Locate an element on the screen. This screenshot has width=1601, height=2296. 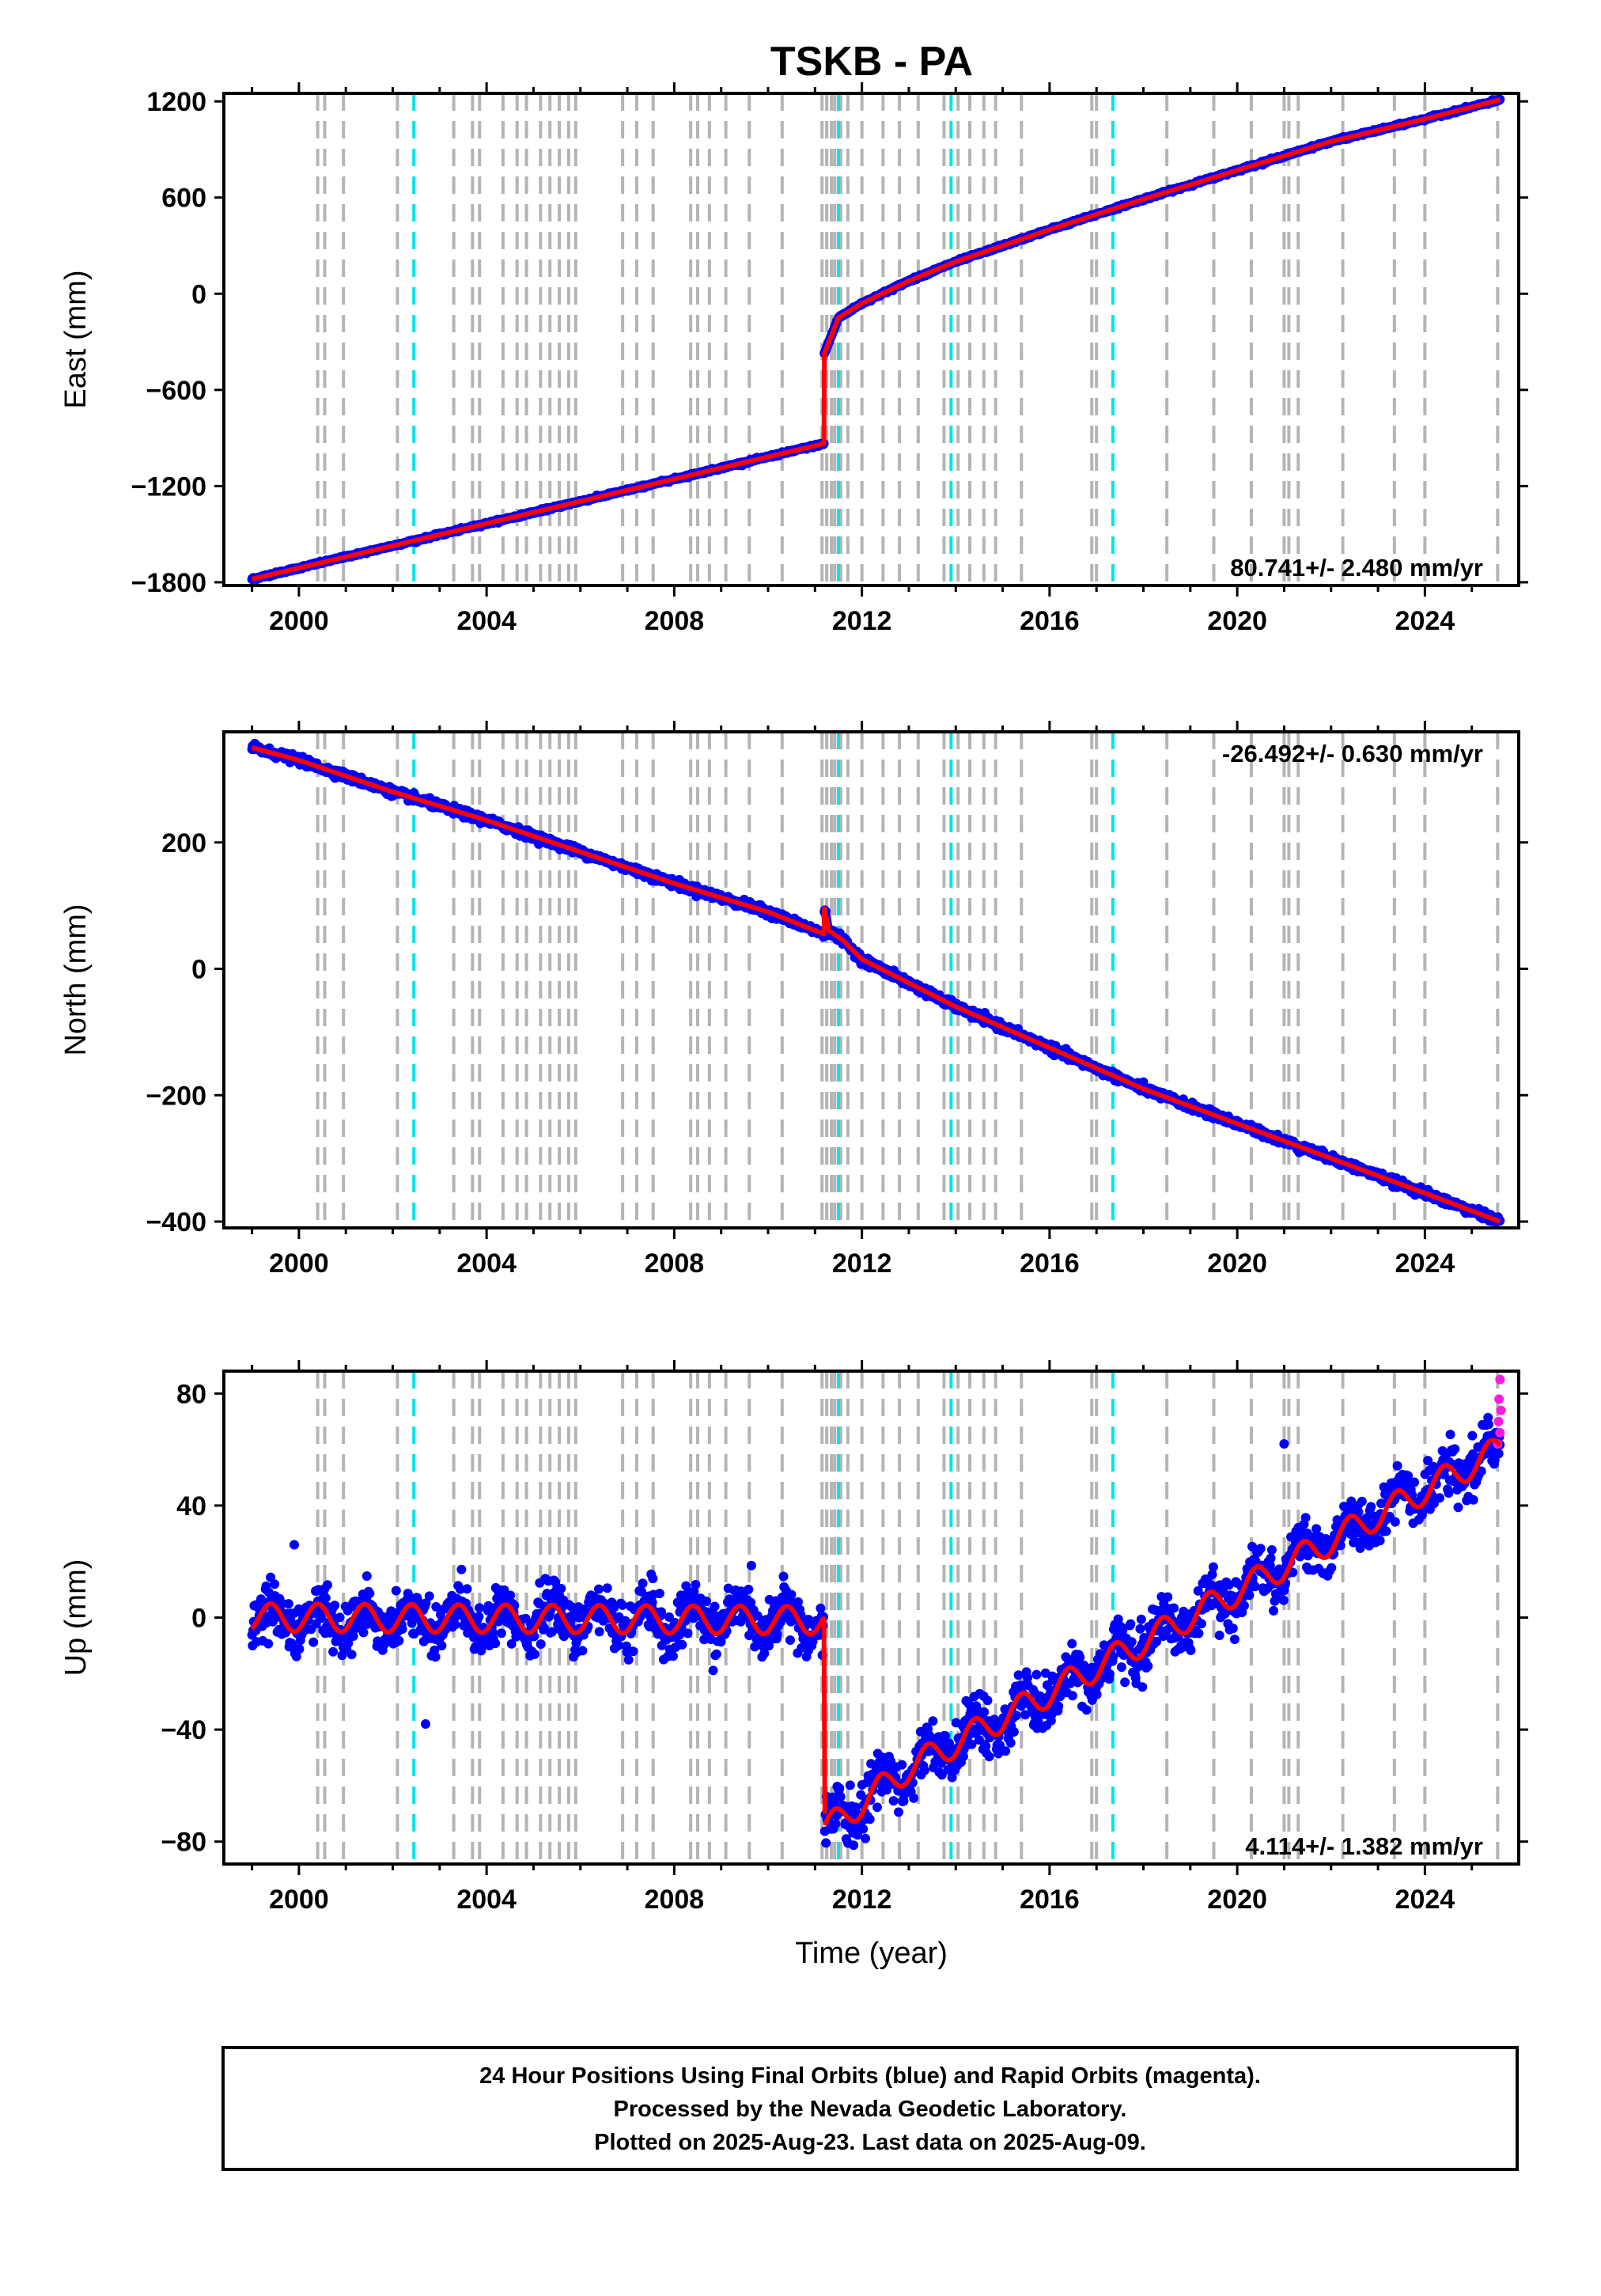
rate-label-east: 80.741+/- 2.480 mm/yr is located at coordinates (1357, 568).